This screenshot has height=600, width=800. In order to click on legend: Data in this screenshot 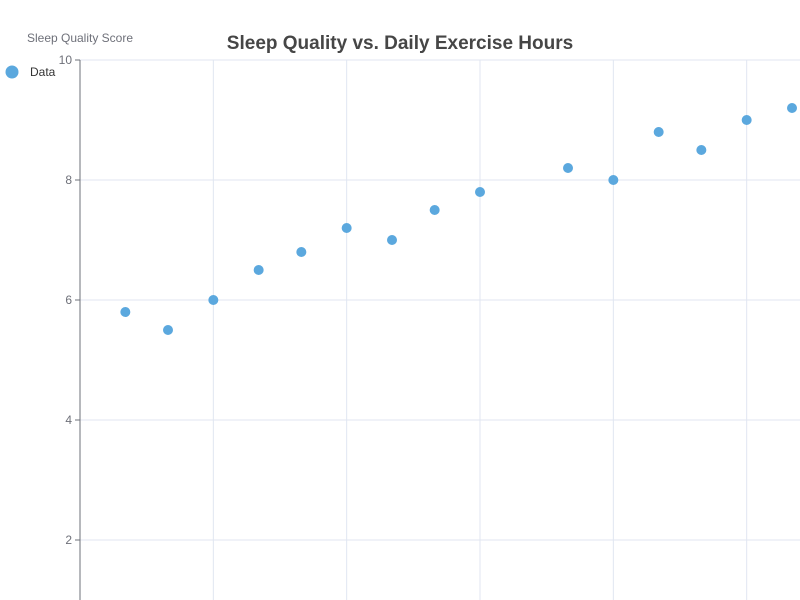, I will do `click(30, 72)`.